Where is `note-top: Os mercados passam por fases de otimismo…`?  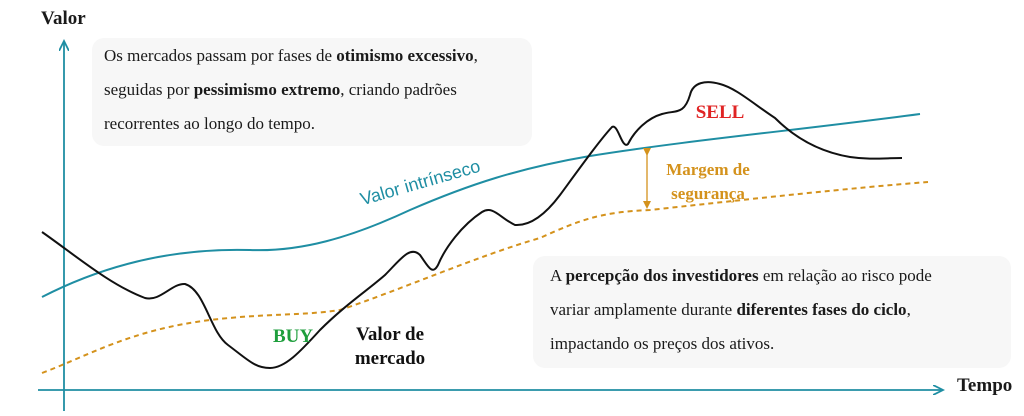
note-top: Os mercados passam por fases de otimismo… is located at coordinates (312, 92).